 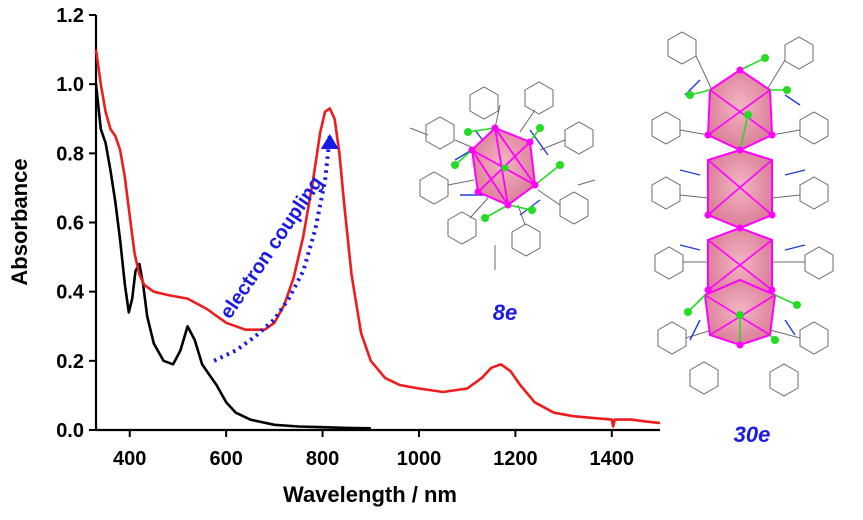 I want to click on cluster-8e-illustration, so click(x=502, y=175).